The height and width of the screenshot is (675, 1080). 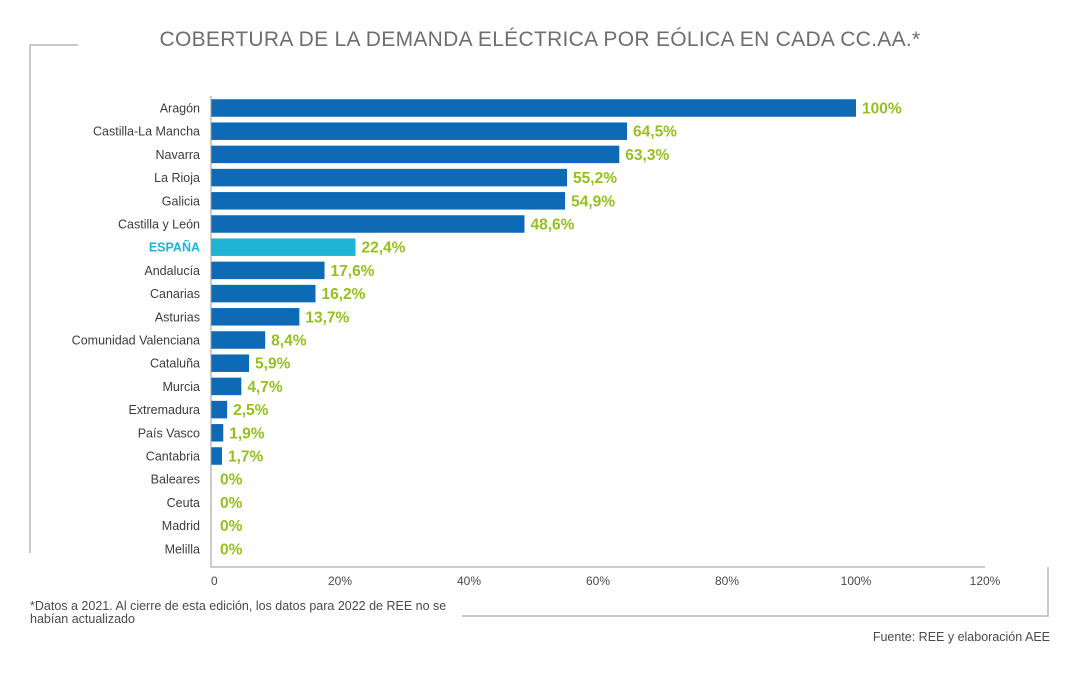 What do you see at coordinates (178, 155) in the screenshot?
I see `category-label: Navarra` at bounding box center [178, 155].